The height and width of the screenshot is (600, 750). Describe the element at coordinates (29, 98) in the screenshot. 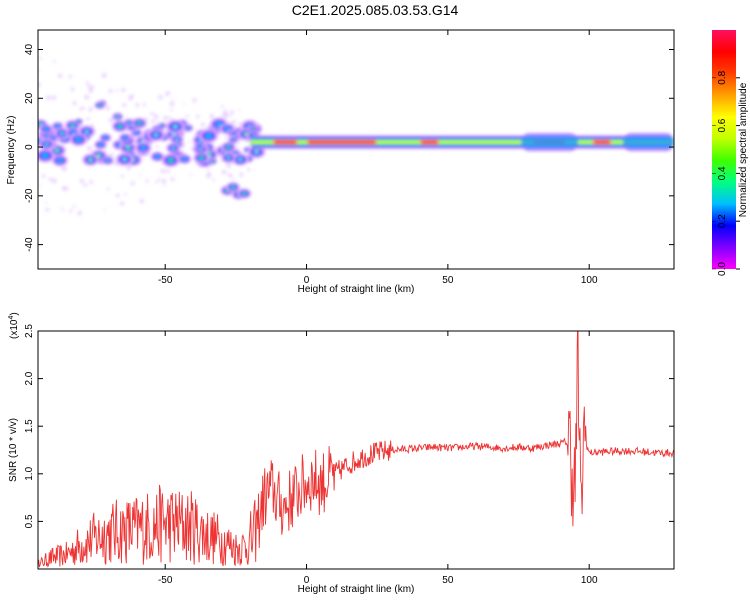

I see `spectrogram-ytick-label: 20` at that location.